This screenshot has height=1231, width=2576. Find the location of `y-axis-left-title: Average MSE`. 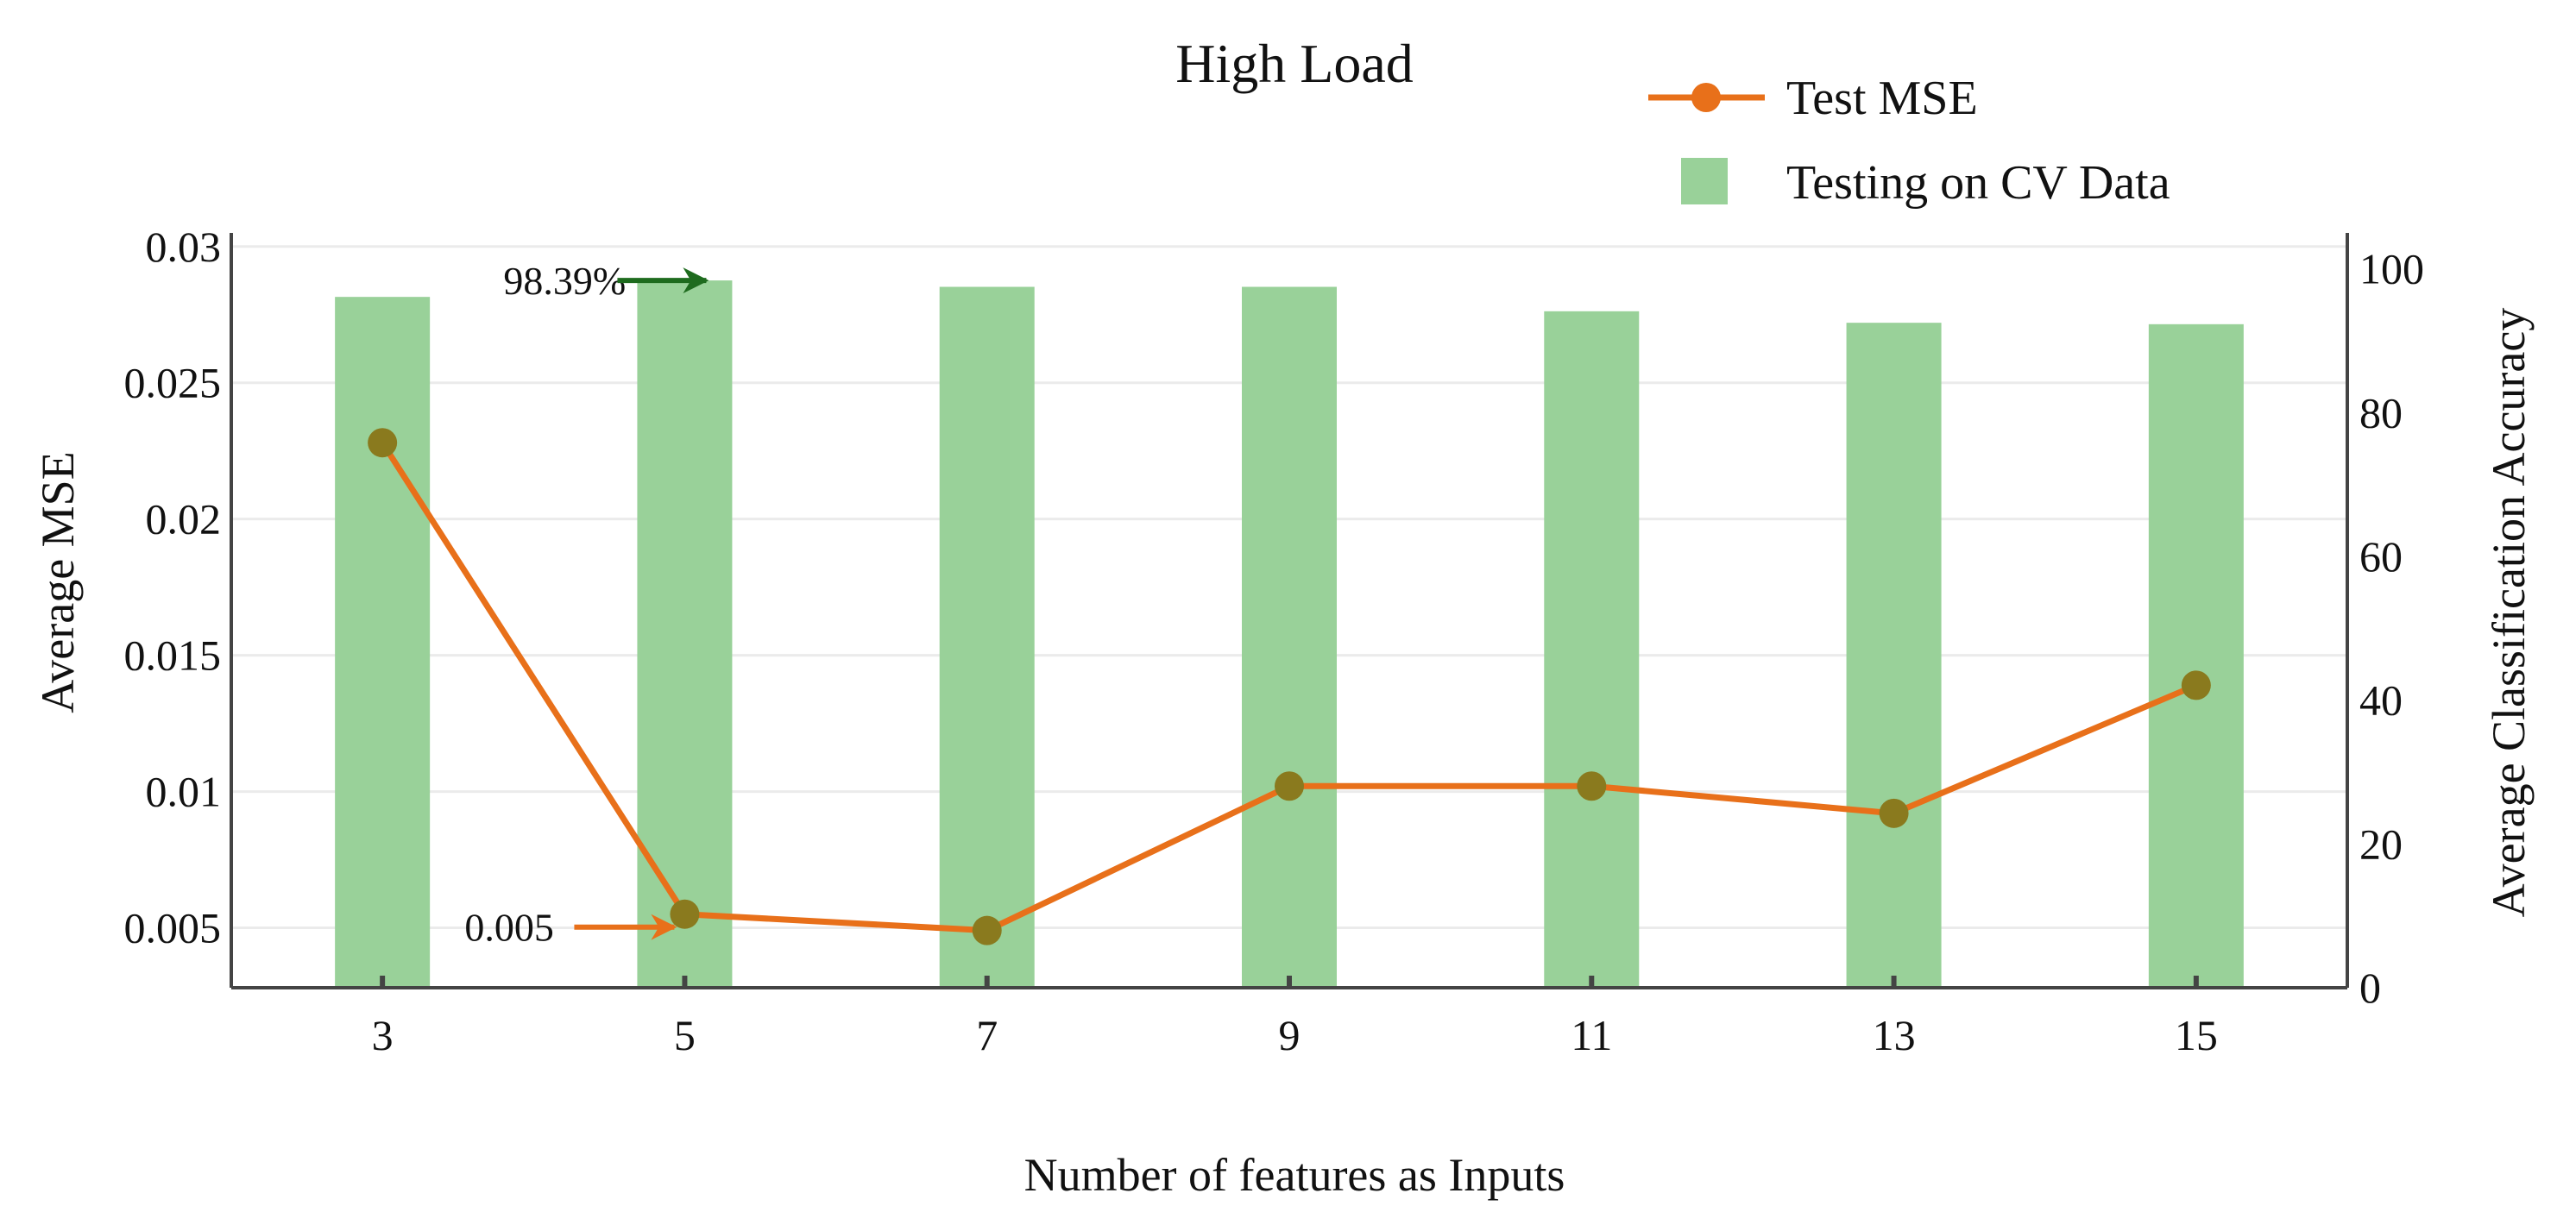

y-axis-left-title: Average MSE is located at coordinates (58, 582).